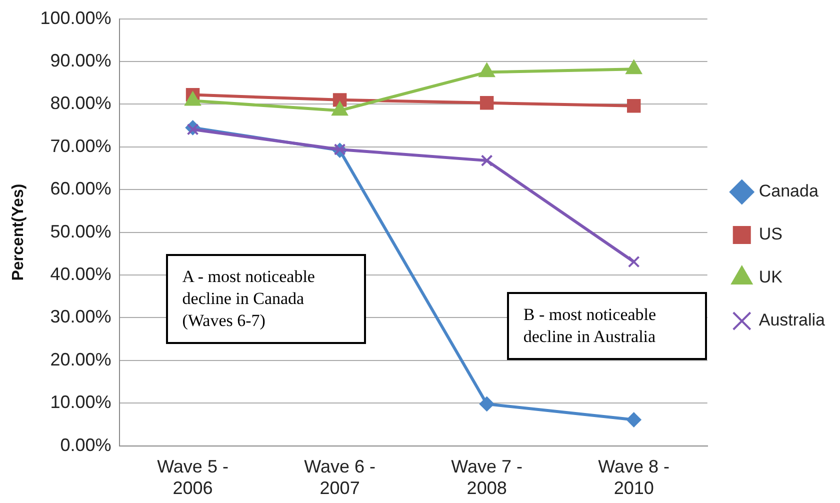 The height and width of the screenshot is (503, 840). I want to click on y-tick-label: 20.00%, so click(81, 359).